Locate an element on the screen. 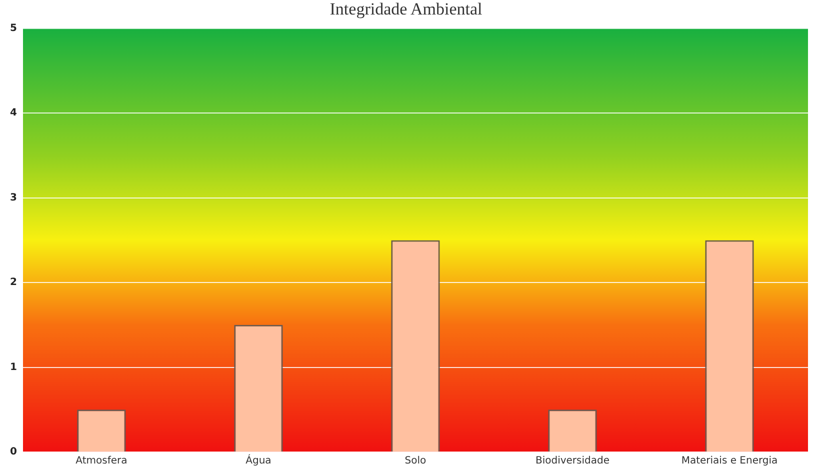 This screenshot has height=470, width=820. x-tick-label: Materiais e Energia is located at coordinates (729, 461).